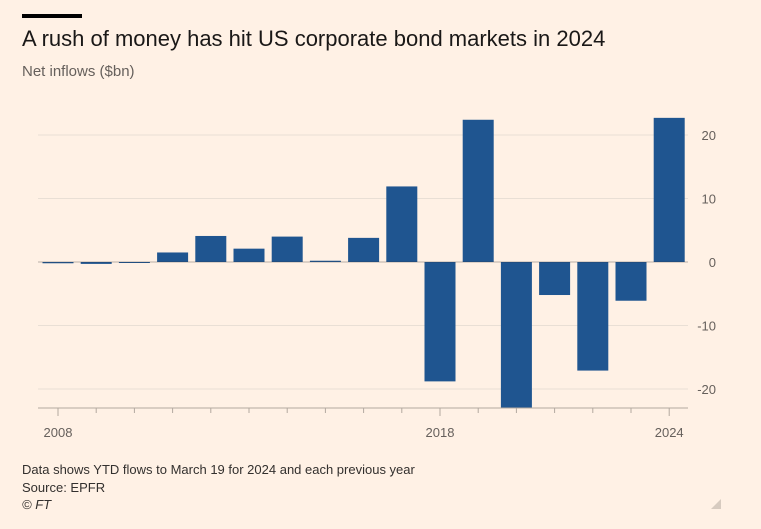  Describe the element at coordinates (709, 199) in the screenshot. I see `y-tick-label: 10` at that location.